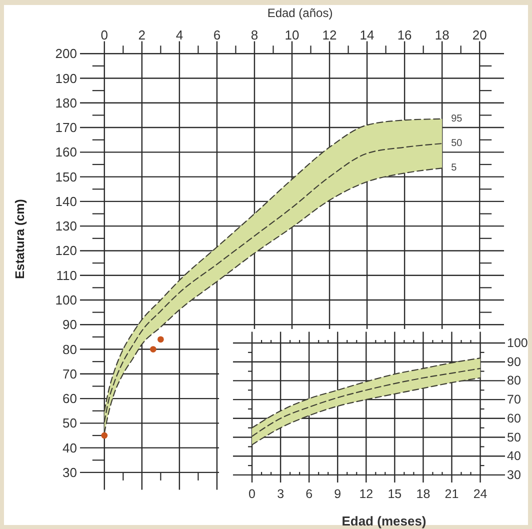 The width and height of the screenshot is (532, 529). Describe the element at coordinates (451, 494) in the screenshot. I see `x-tick-label: 21` at that location.